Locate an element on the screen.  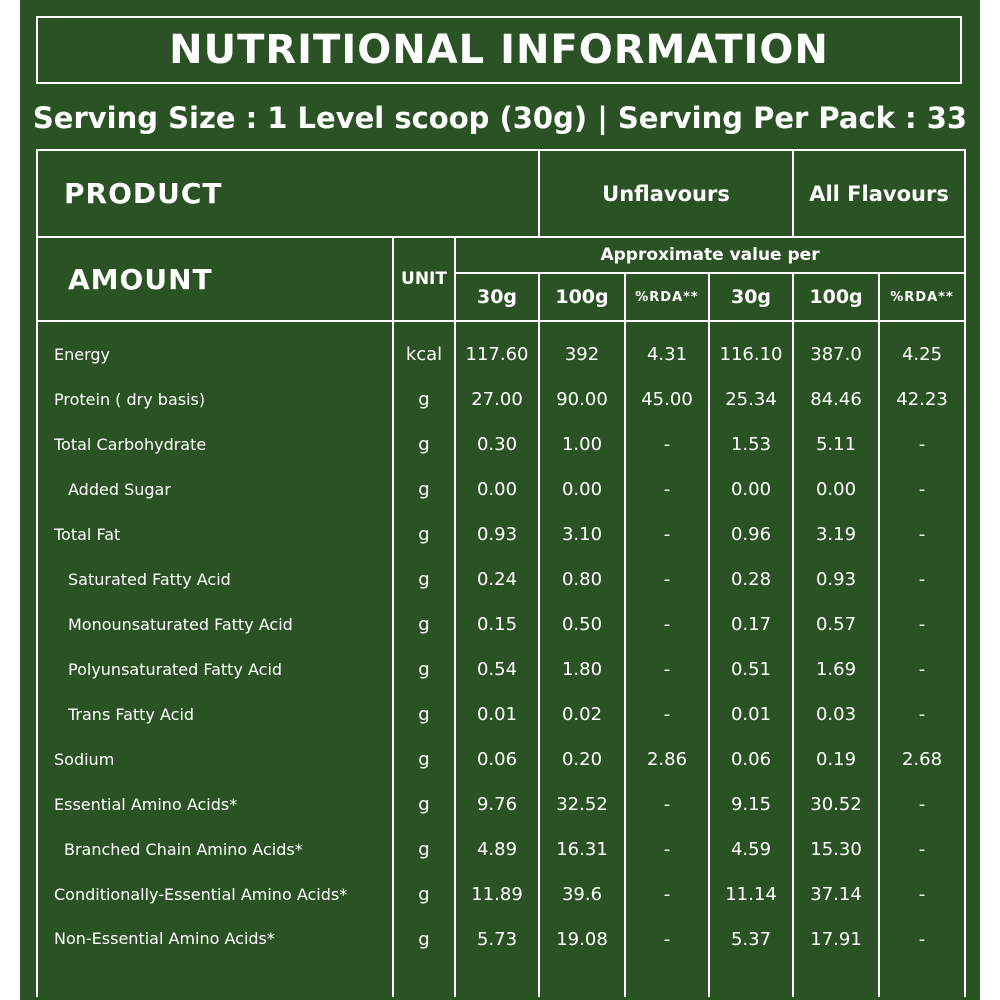
cell-allflav-100g: 30.52 is located at coordinates (836, 804).